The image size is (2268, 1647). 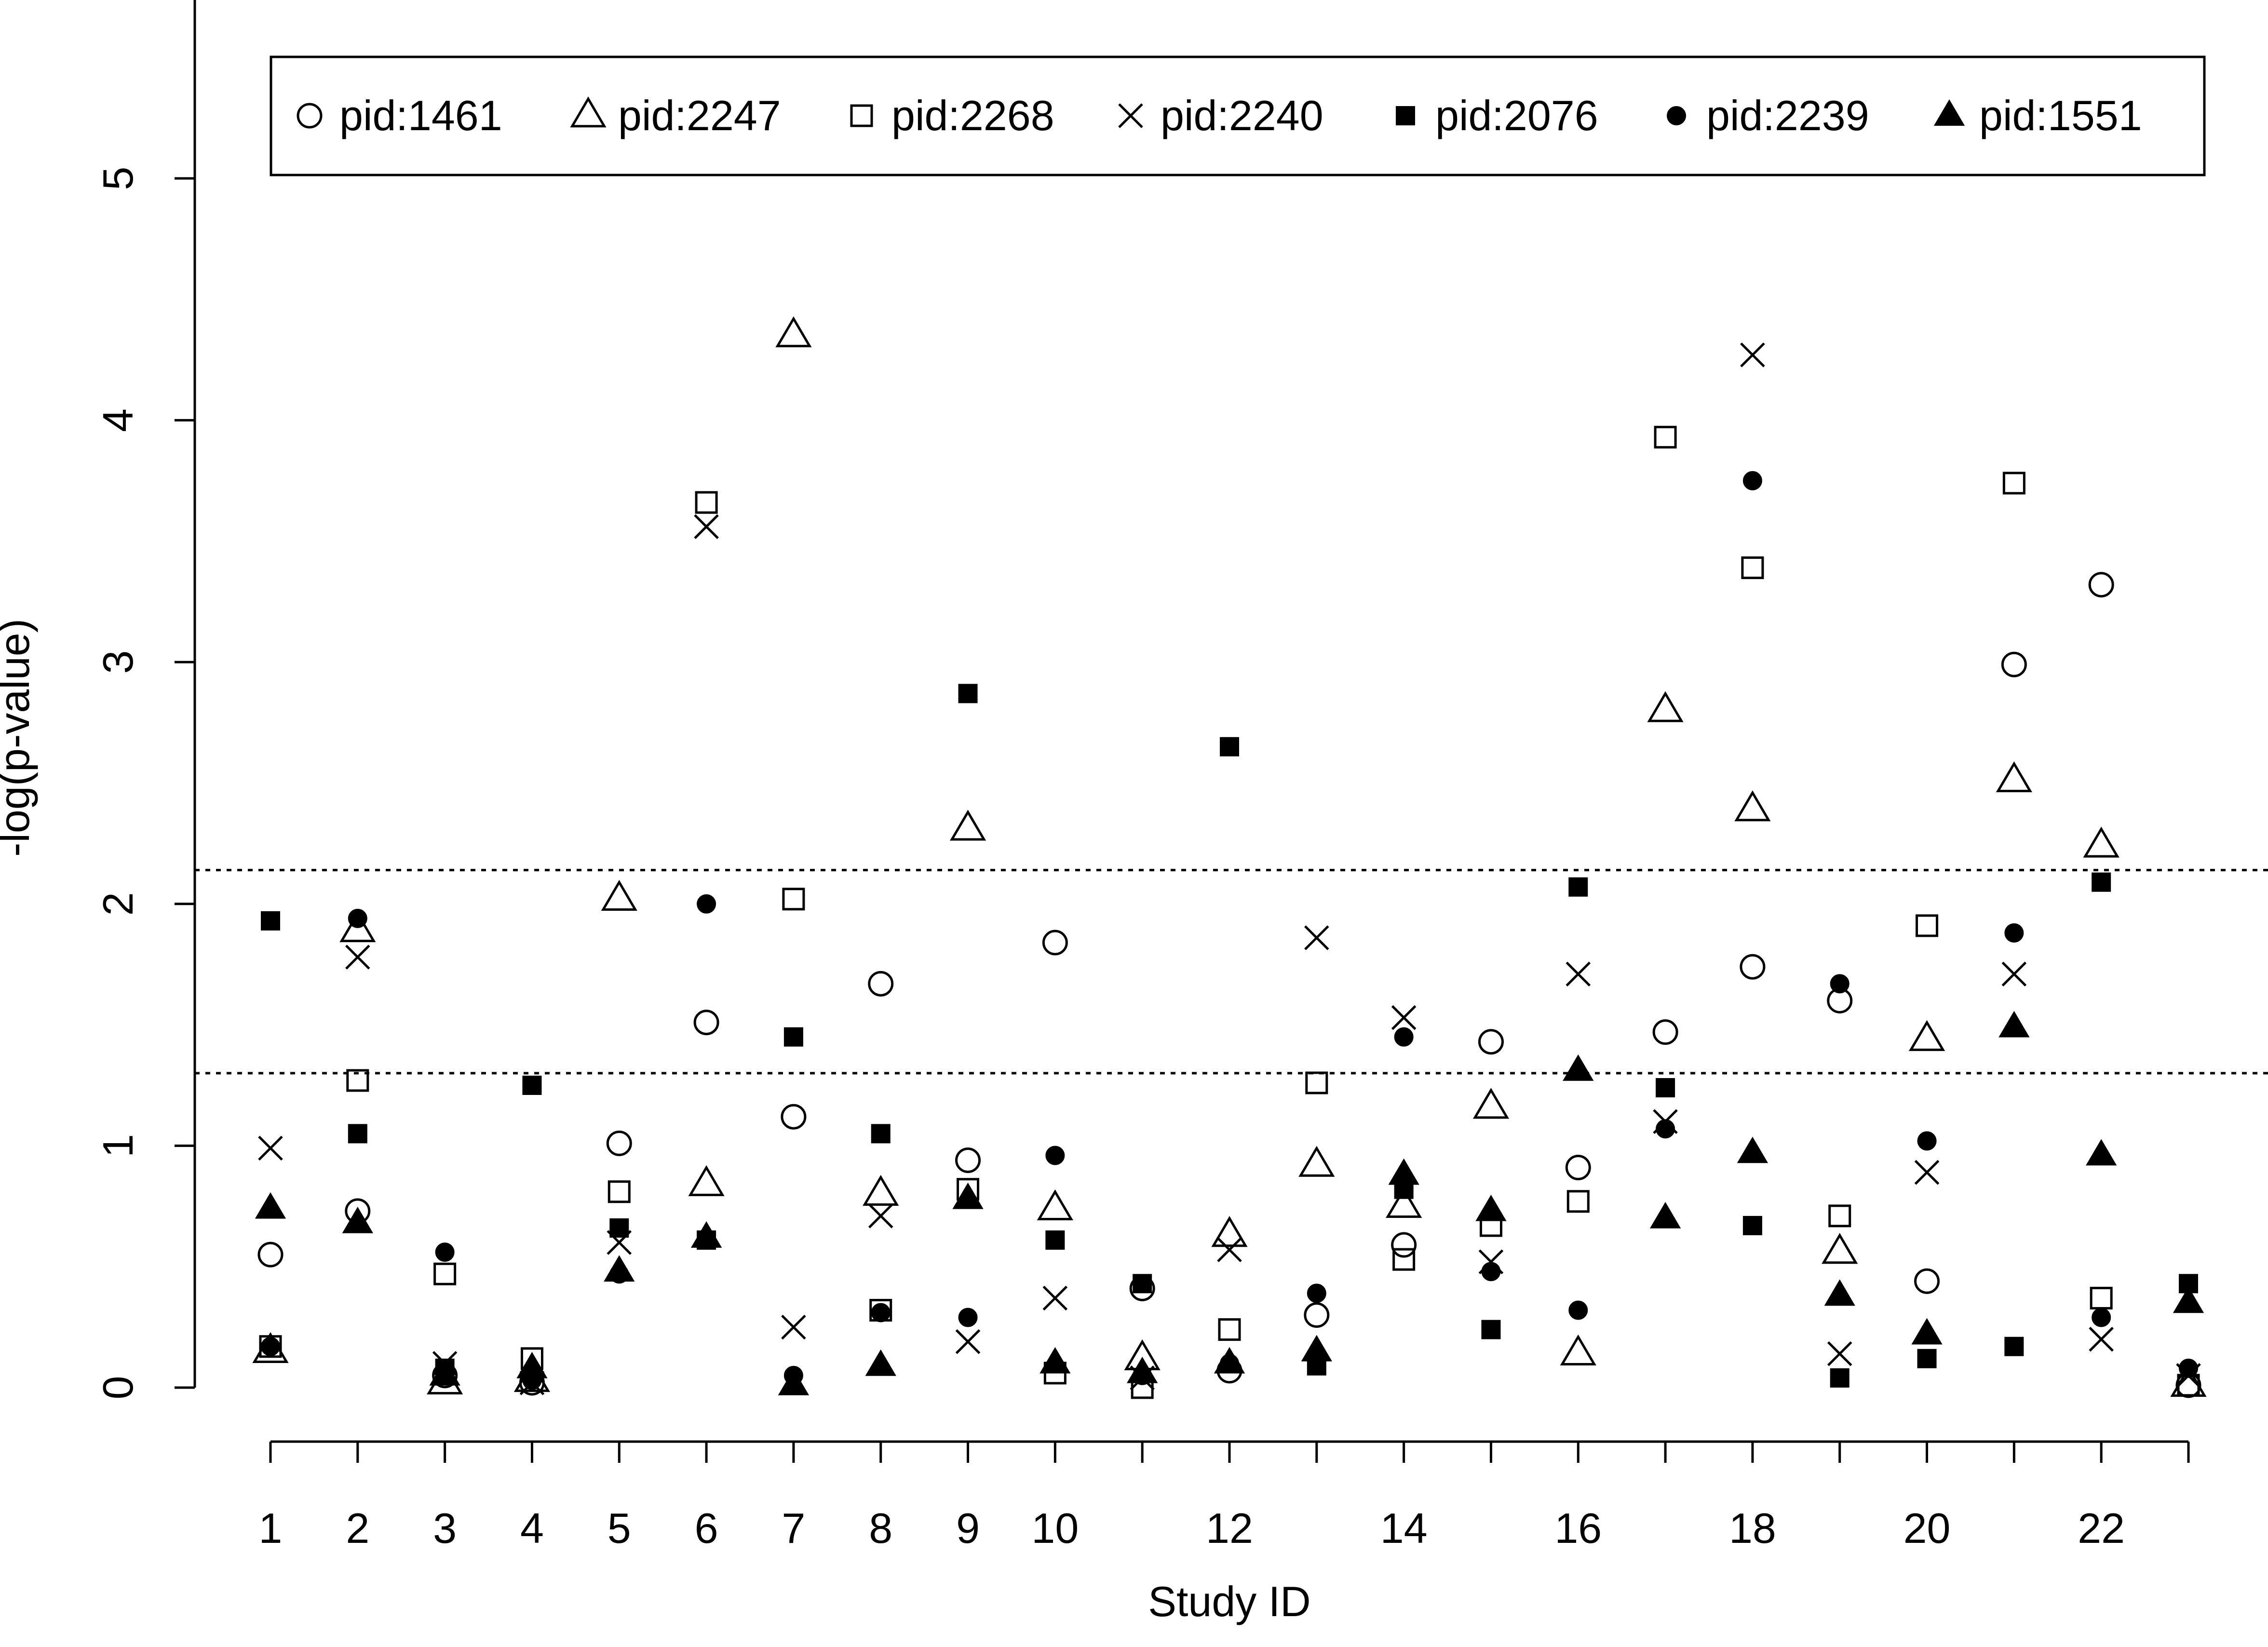 I want to click on legend-entry: pid:2247, so click(x=675, y=115).